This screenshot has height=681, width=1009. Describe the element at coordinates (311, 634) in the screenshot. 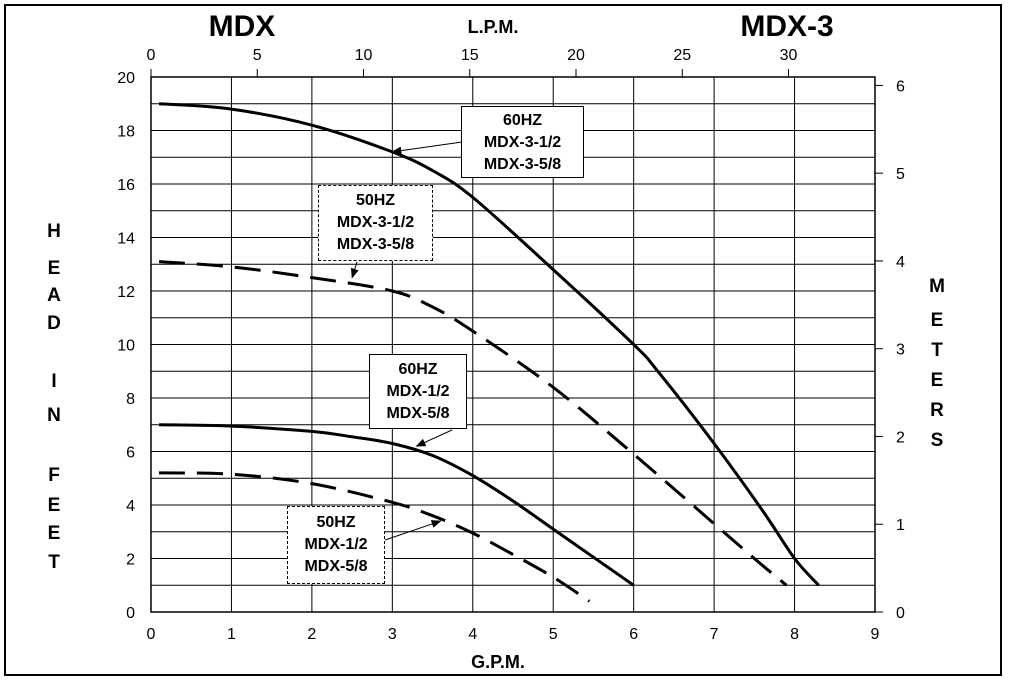

I see `x-tick-label: 2` at that location.